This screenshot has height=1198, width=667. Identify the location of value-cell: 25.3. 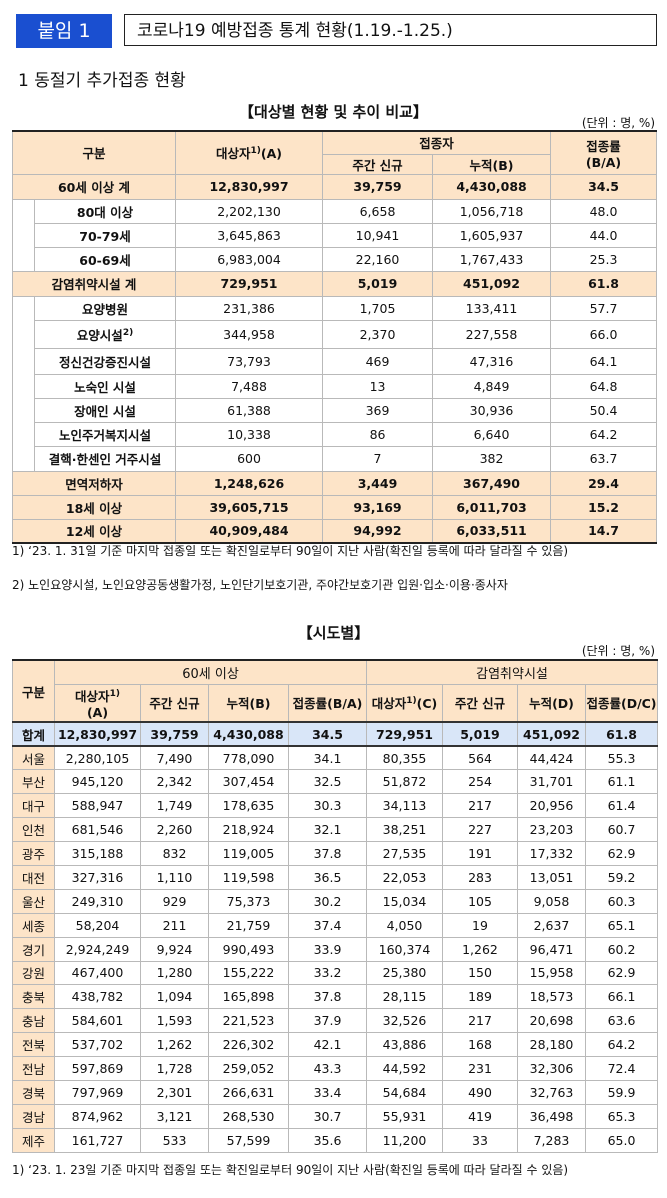
(604, 259).